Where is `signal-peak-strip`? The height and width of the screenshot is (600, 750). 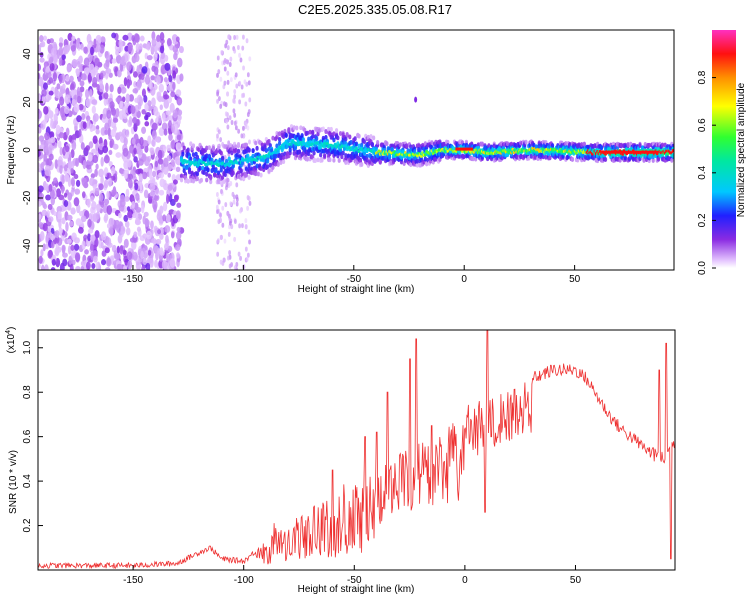 signal-peak-strip is located at coordinates (630, 152).